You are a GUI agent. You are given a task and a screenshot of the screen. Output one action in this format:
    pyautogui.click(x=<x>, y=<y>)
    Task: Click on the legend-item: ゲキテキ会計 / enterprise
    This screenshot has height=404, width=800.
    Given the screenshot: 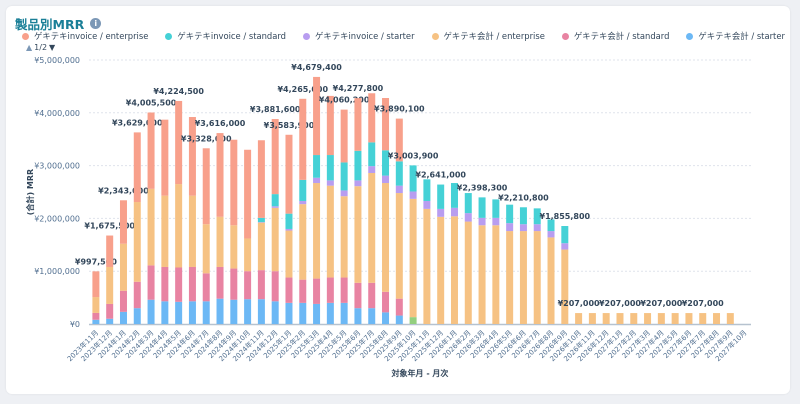 What is the action you would take?
    pyautogui.click(x=488, y=36)
    